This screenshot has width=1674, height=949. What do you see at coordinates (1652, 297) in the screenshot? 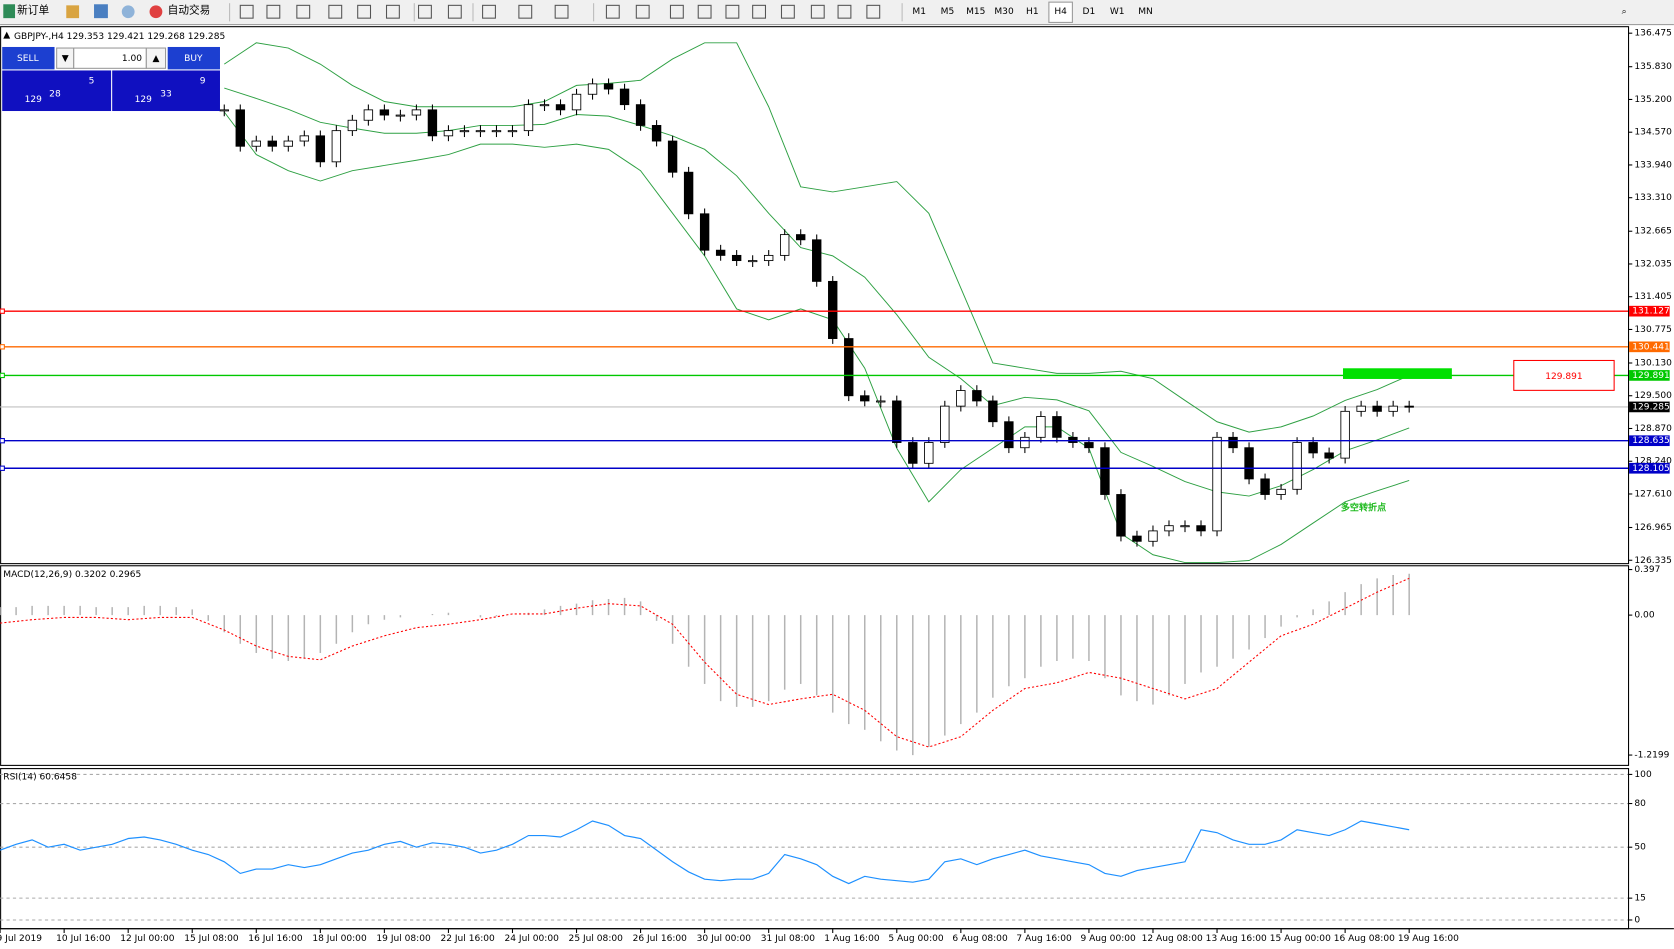
I see `y-tick-label: 131.405` at bounding box center [1652, 297].